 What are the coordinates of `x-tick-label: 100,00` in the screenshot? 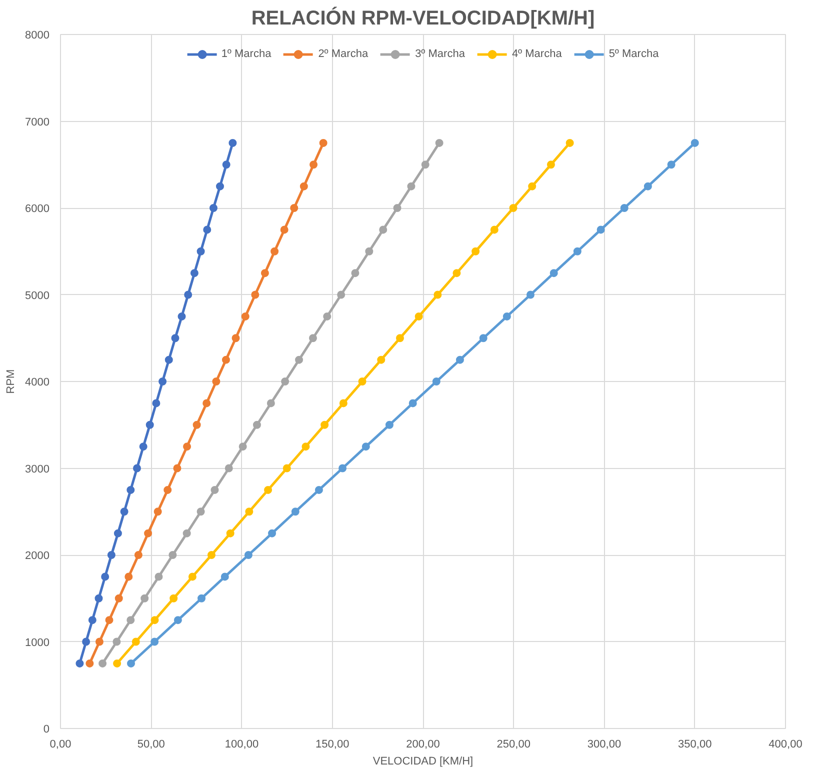 It's located at (241, 744).